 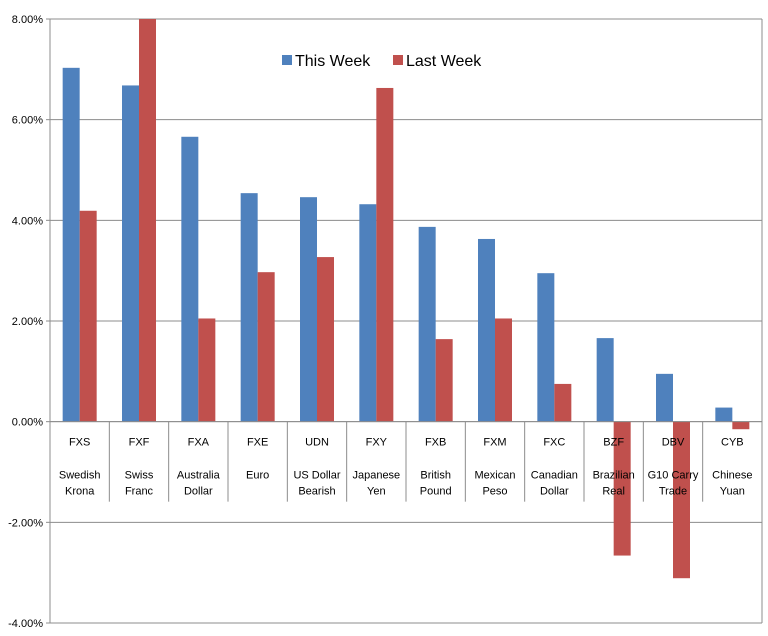 I want to click on category-ticker-fxa: FXA, so click(x=199, y=443).